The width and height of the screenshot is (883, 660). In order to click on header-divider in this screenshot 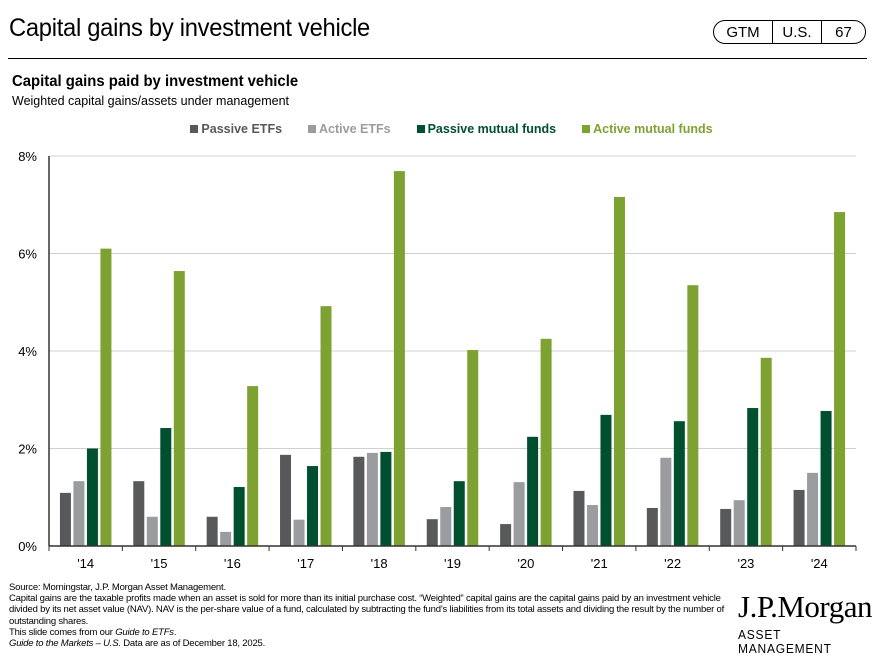, I will do `click(437, 58)`.